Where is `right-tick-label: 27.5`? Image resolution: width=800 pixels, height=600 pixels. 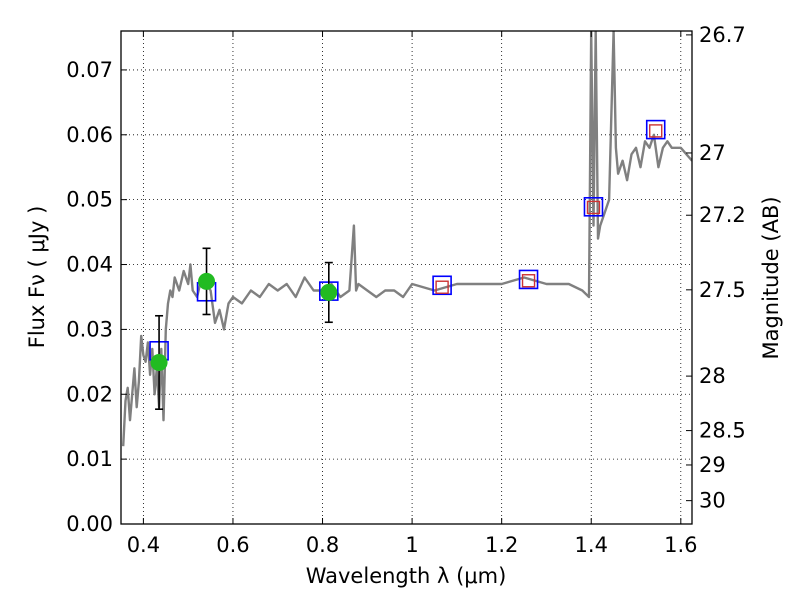
right-tick-label: 27.5 is located at coordinates (722, 290).